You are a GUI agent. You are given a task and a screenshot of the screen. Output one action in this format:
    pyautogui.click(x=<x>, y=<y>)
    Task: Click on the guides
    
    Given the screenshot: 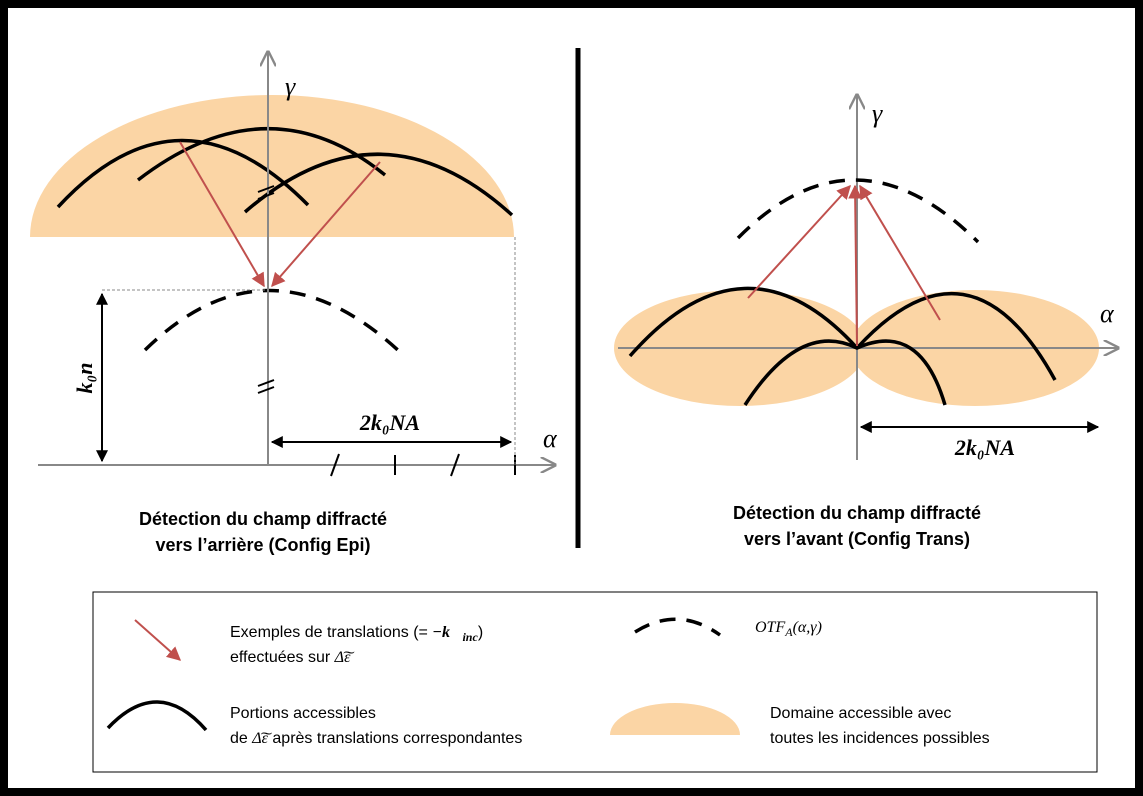 What is the action you would take?
    pyautogui.click(x=309, y=351)
    